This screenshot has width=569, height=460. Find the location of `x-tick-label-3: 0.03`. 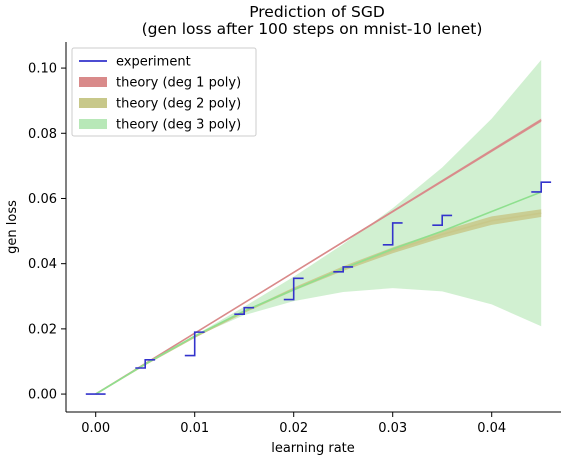

x-tick-label-3: 0.03 is located at coordinates (392, 428).